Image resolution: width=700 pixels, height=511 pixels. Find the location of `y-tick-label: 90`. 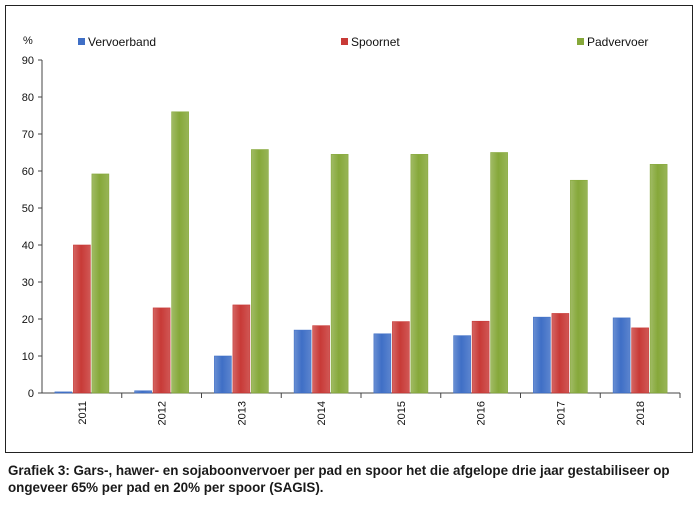

y-tick-label: 90 is located at coordinates (28, 61).